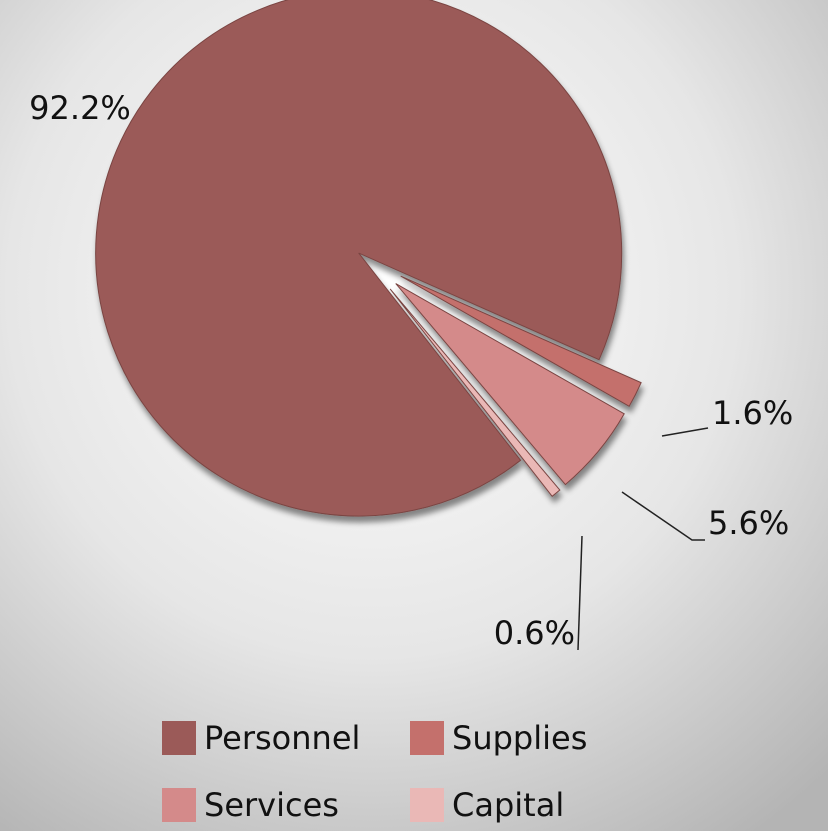 The image size is (828, 831). I want to click on legend-label: Services, so click(271, 805).